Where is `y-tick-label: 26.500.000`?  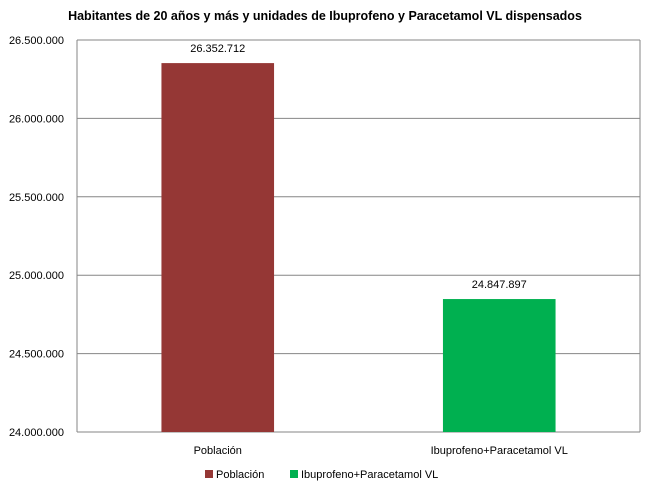 y-tick-label: 26.500.000 is located at coordinates (36, 41).